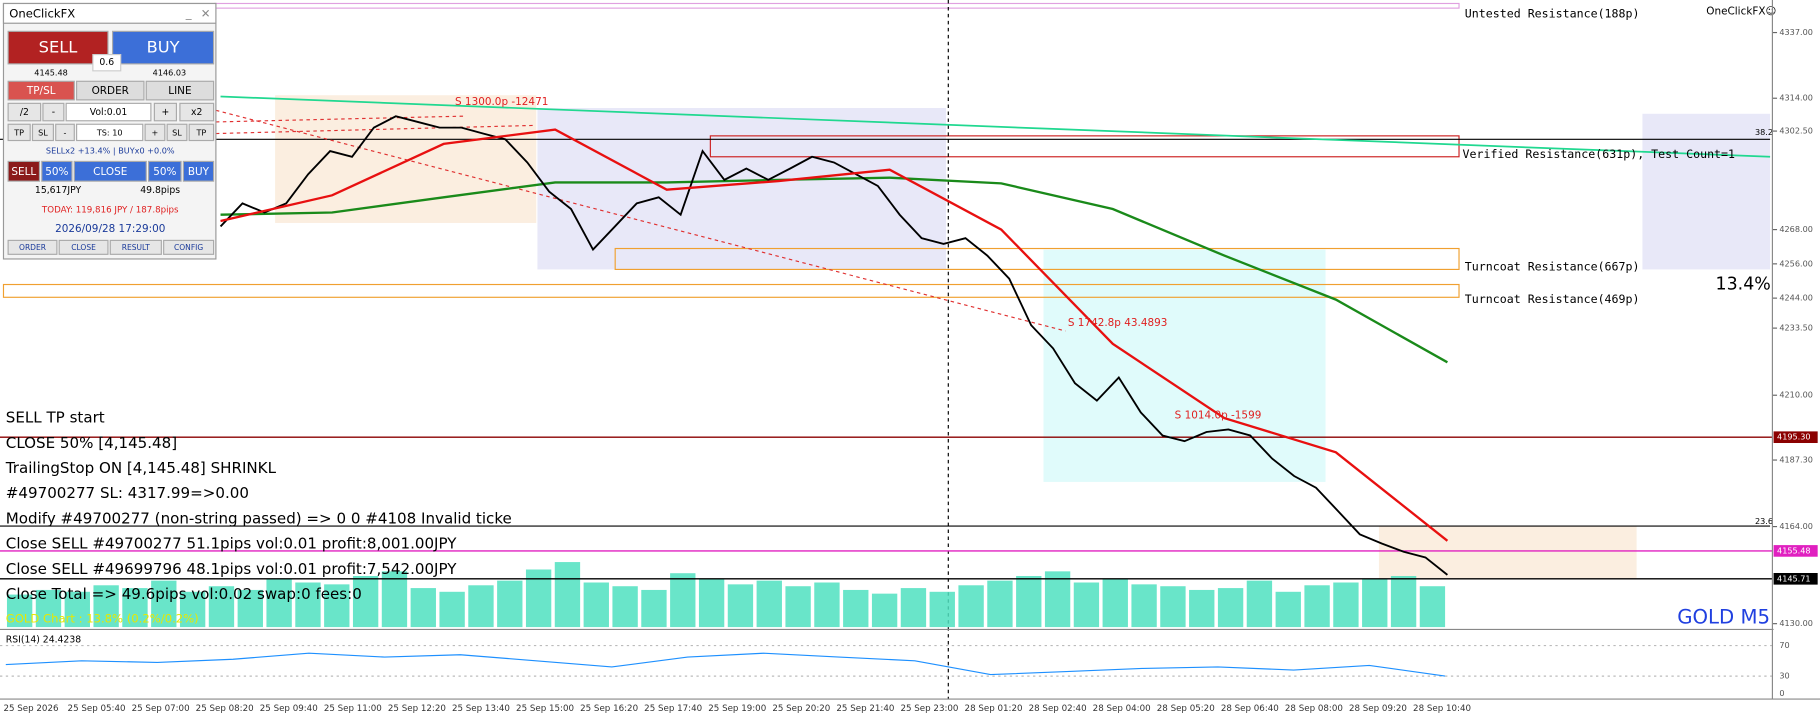 This screenshot has height=720, width=1820. I want to click on y-tick-label: 4268.00, so click(1796, 229).